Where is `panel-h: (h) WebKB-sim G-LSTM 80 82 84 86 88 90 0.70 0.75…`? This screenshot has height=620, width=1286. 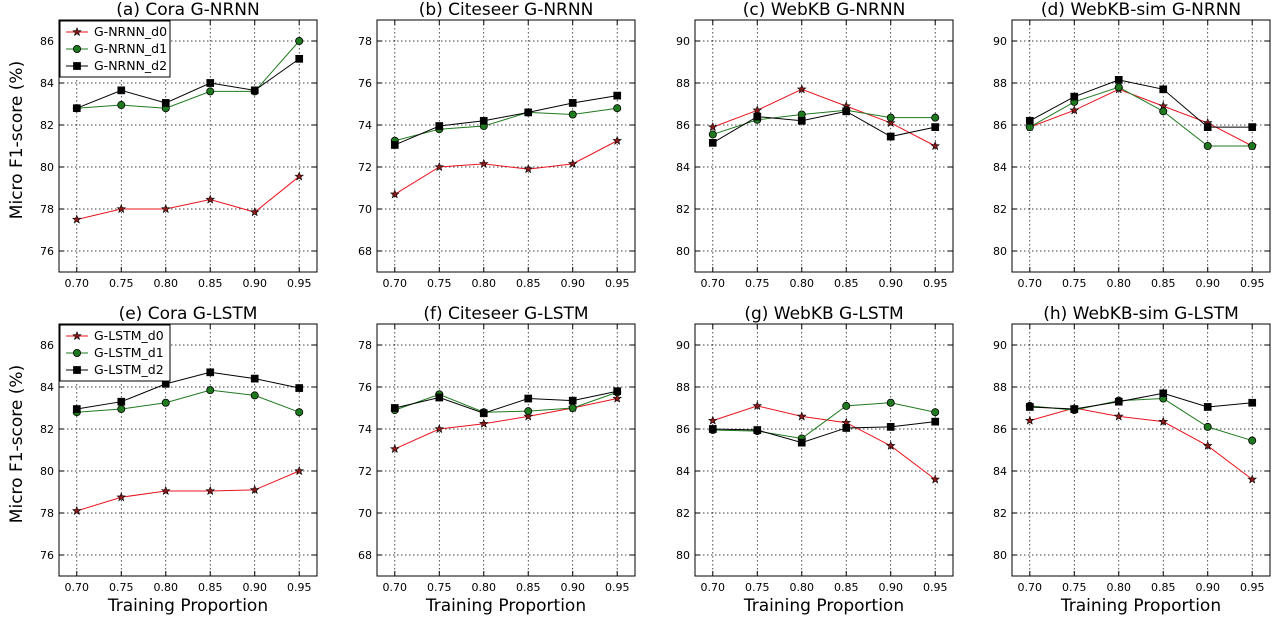 panel-h: (h) WebKB-sim G-LSTM 80 82 84 86 88 90 0.70 0.75… is located at coordinates (1132, 449).